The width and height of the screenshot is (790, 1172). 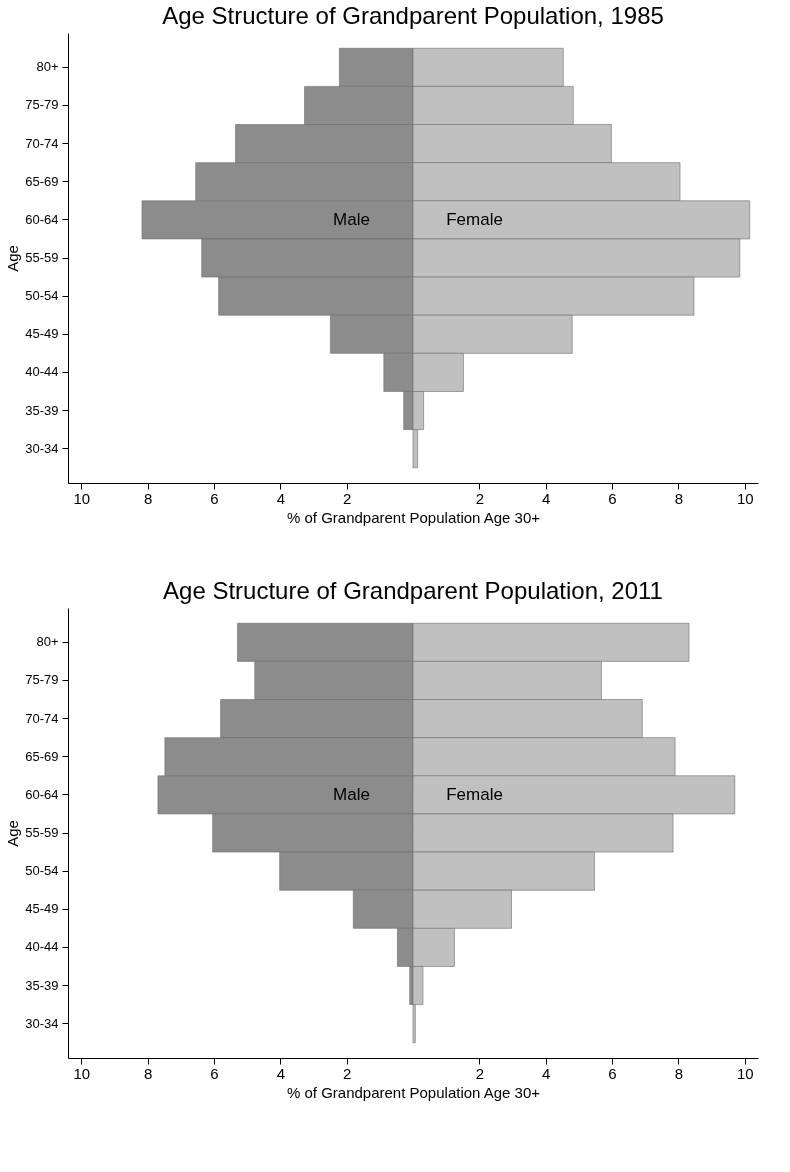 I want to click on chart-title: Age Structure of Grandparent Population, 2011, so click(x=413, y=590).